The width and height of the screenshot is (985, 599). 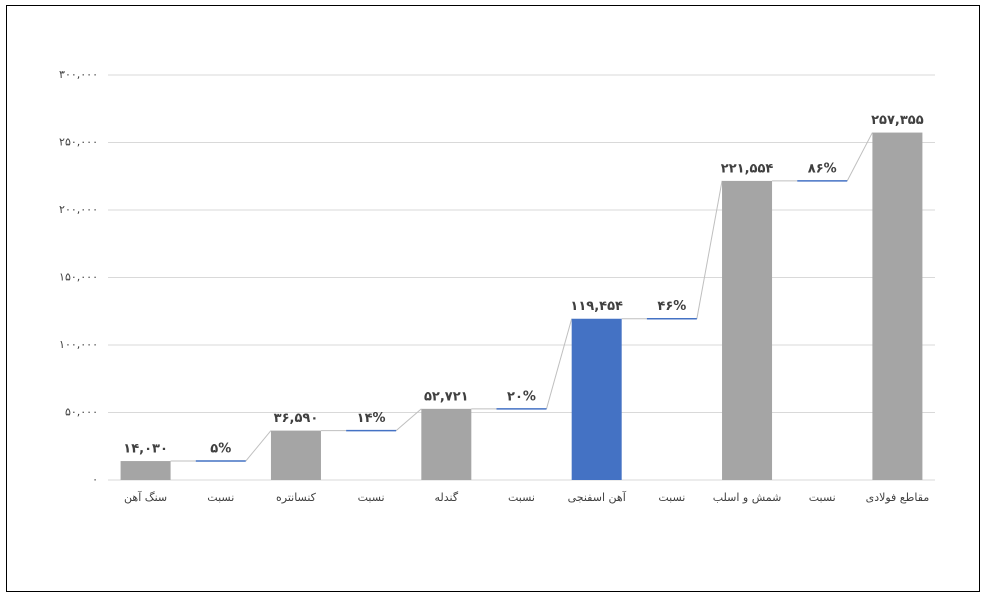 What do you see at coordinates (822, 168) in the screenshot?
I see `ratio-label: ۸۶%` at bounding box center [822, 168].